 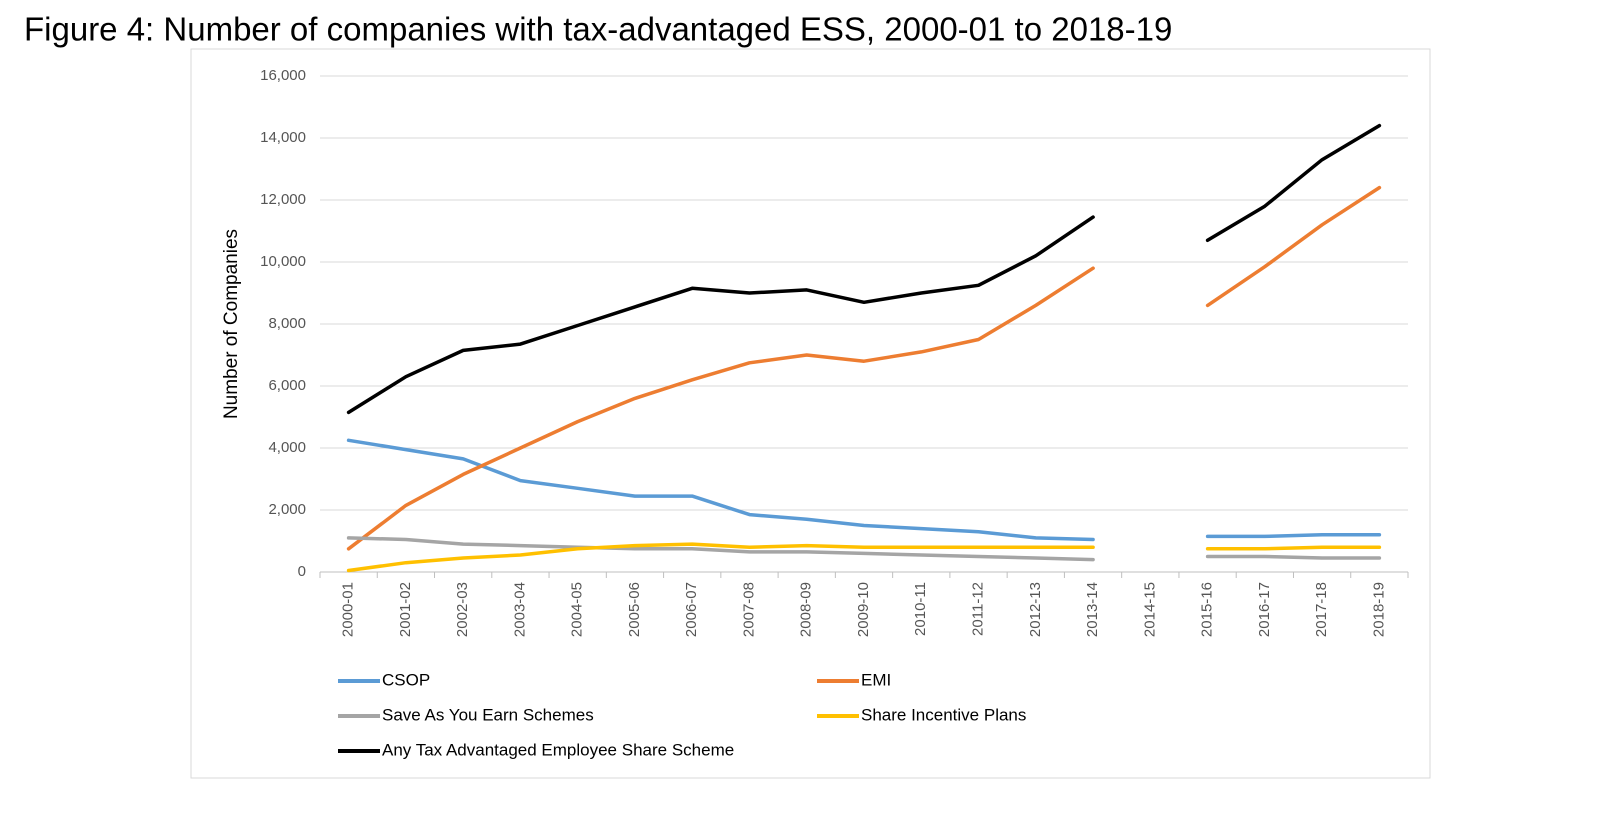 I want to click on y-tick-label: 14,000, so click(x=283, y=137).